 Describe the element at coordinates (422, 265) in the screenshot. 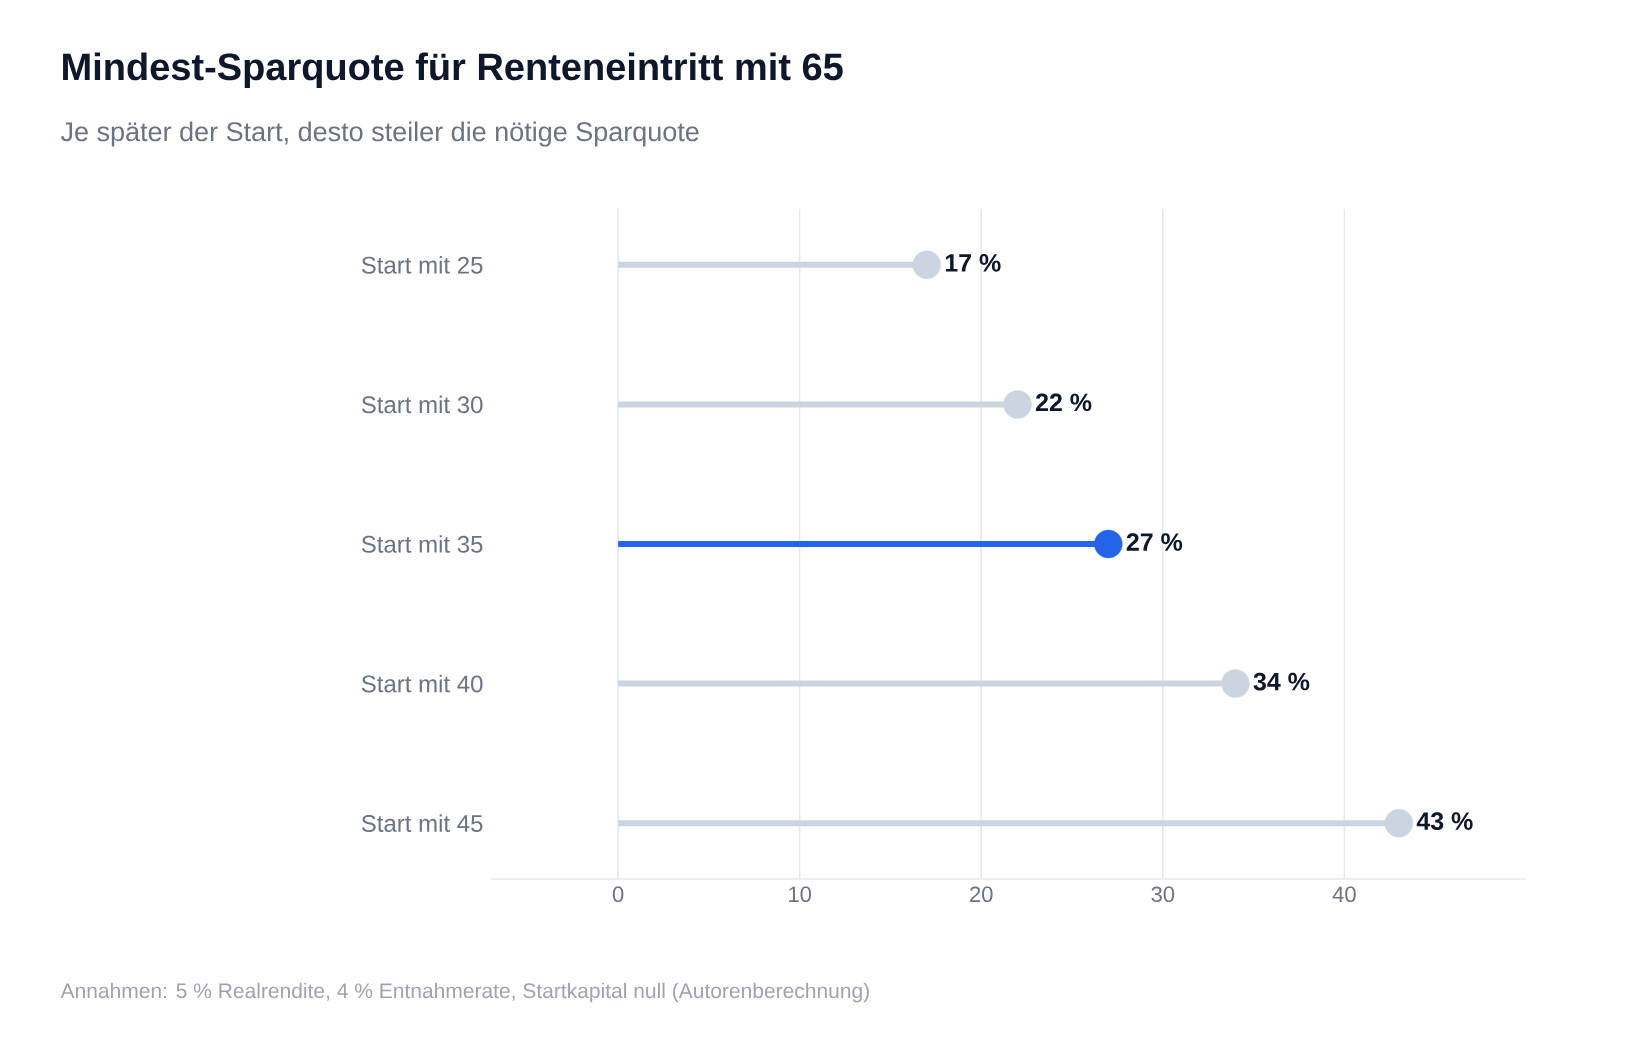

I see `y-tick-label: Start mit 25` at that location.